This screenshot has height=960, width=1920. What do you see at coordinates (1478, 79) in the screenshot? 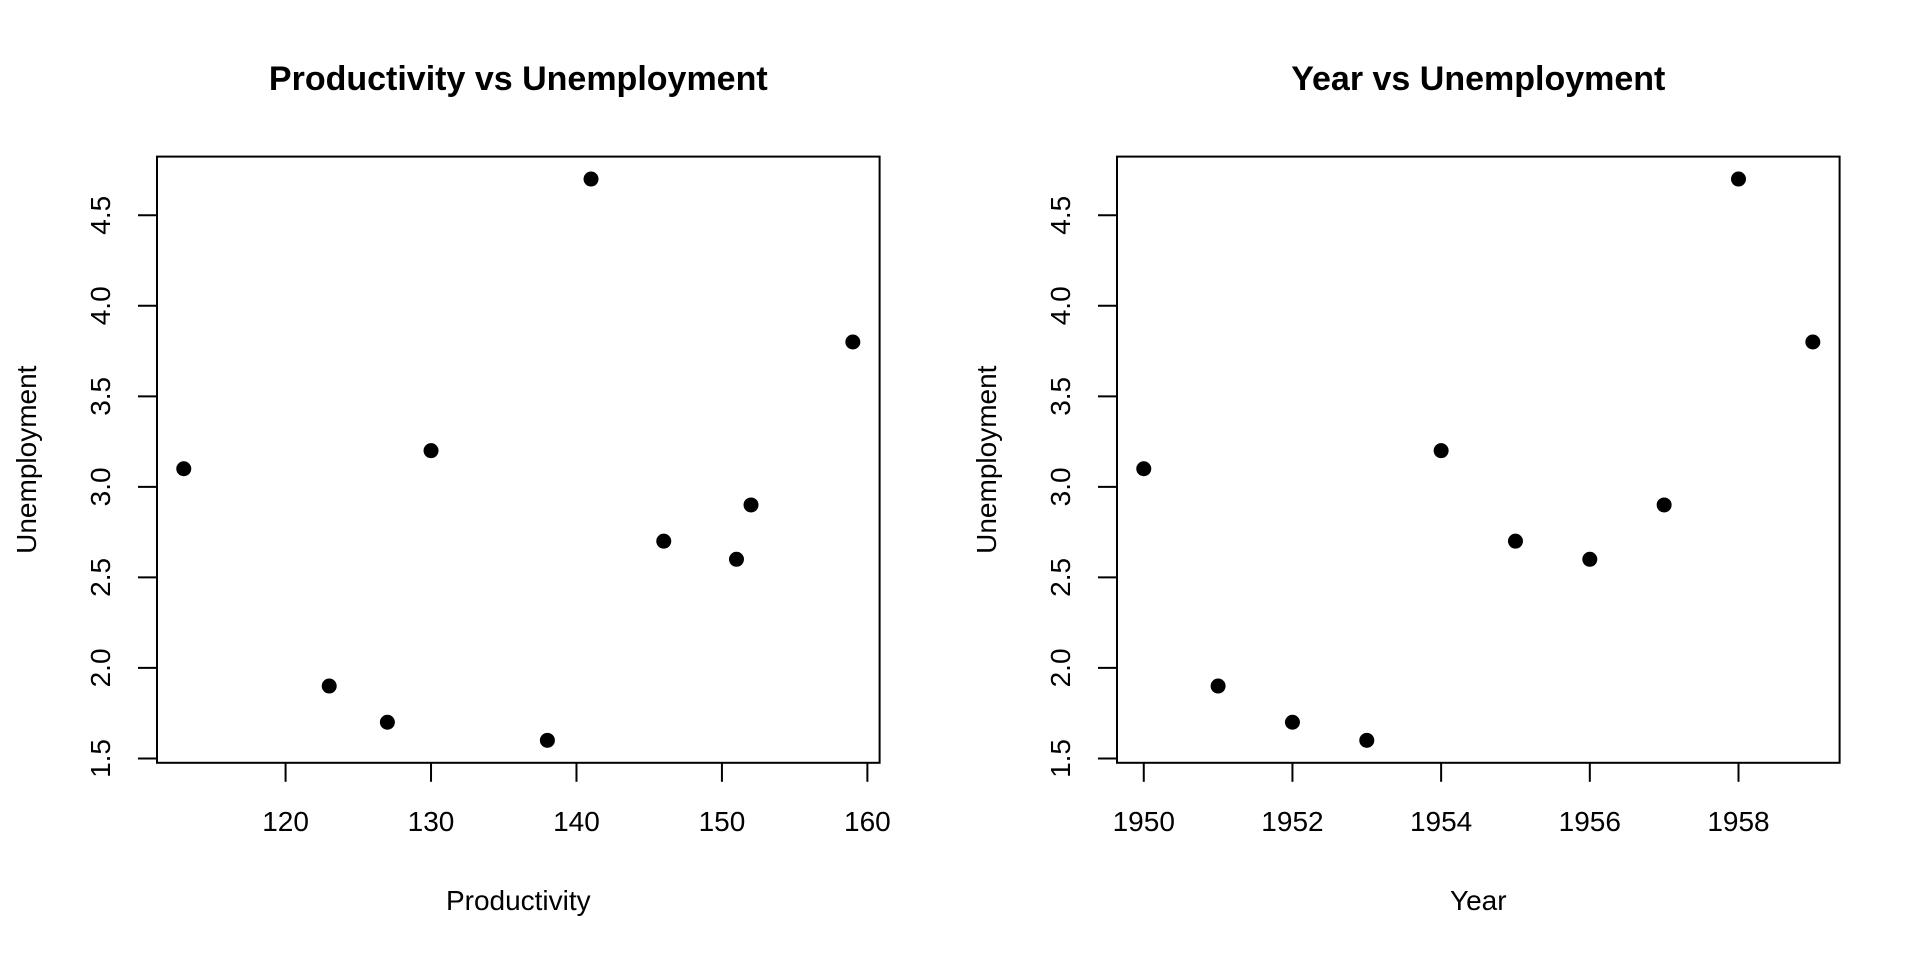
I see `plot-title: Year vs Unemployment` at bounding box center [1478, 79].